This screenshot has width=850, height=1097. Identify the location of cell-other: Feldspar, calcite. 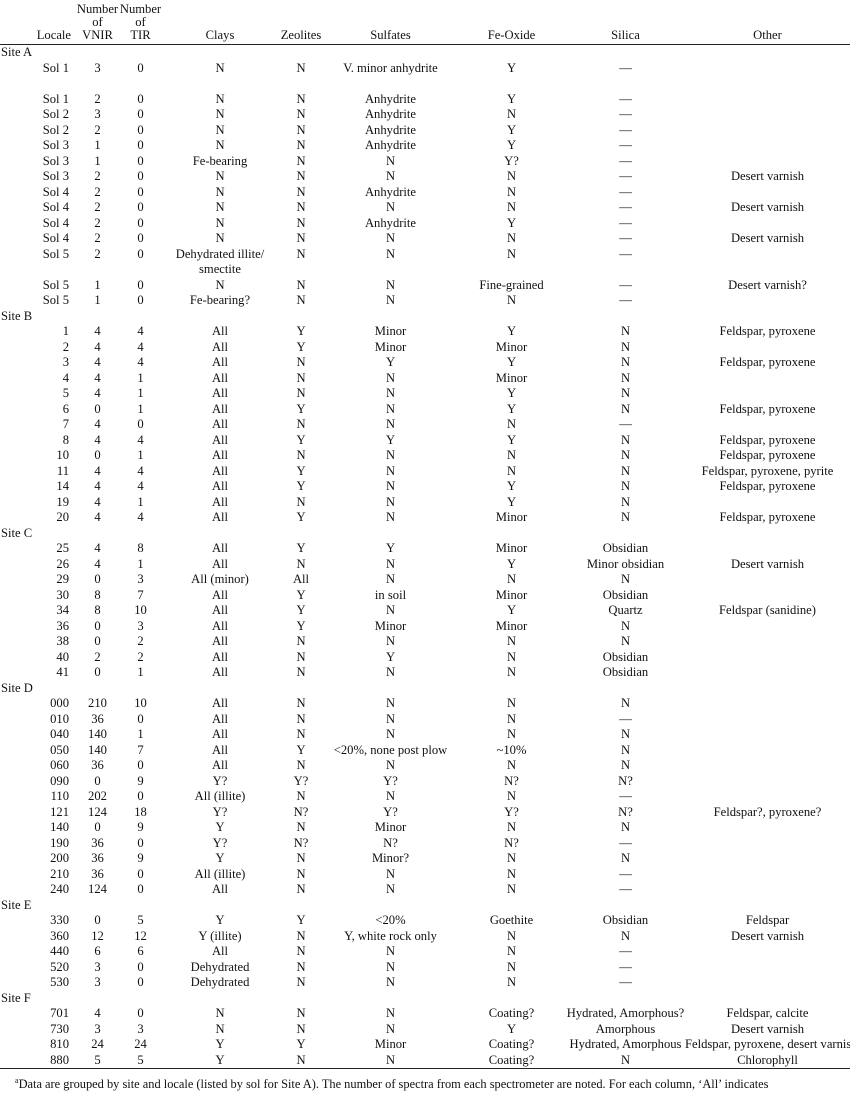
(767, 1013).